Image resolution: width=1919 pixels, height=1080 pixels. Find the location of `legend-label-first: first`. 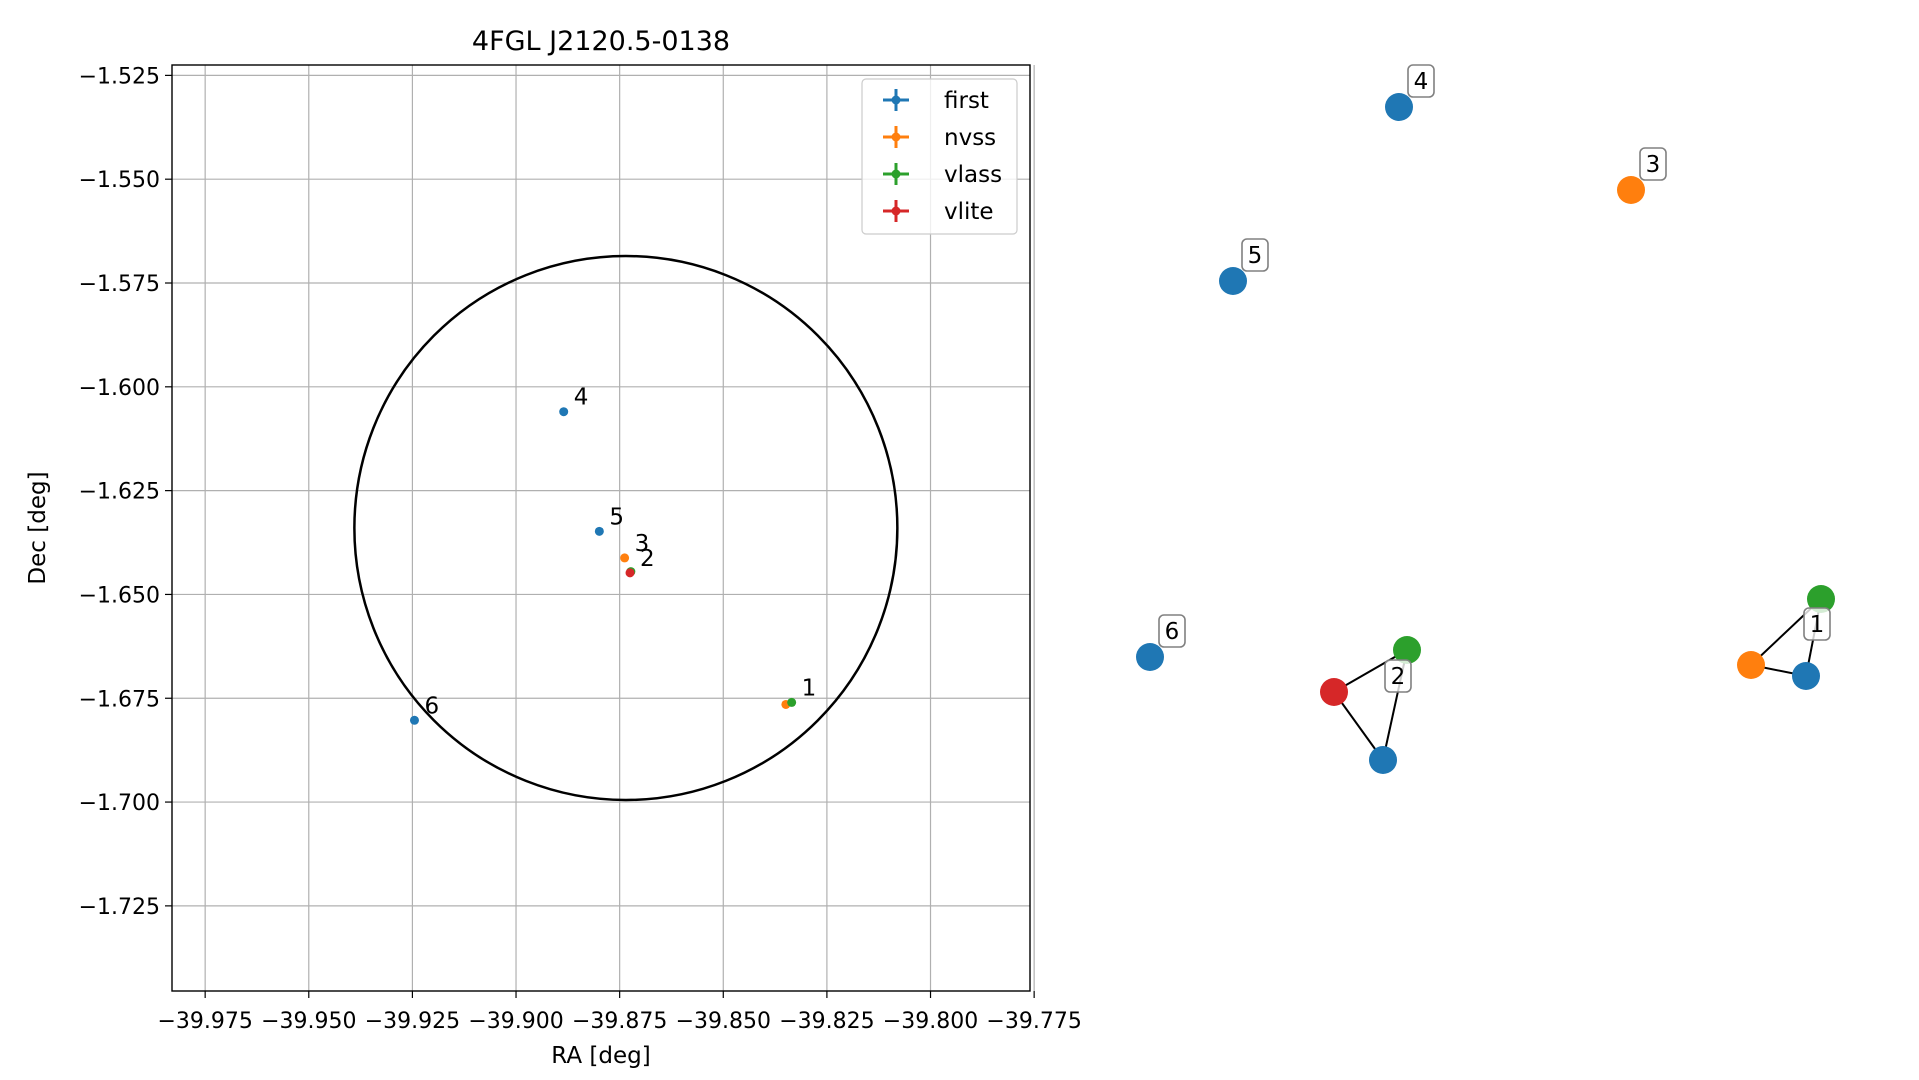

legend-label-first: first is located at coordinates (966, 101).